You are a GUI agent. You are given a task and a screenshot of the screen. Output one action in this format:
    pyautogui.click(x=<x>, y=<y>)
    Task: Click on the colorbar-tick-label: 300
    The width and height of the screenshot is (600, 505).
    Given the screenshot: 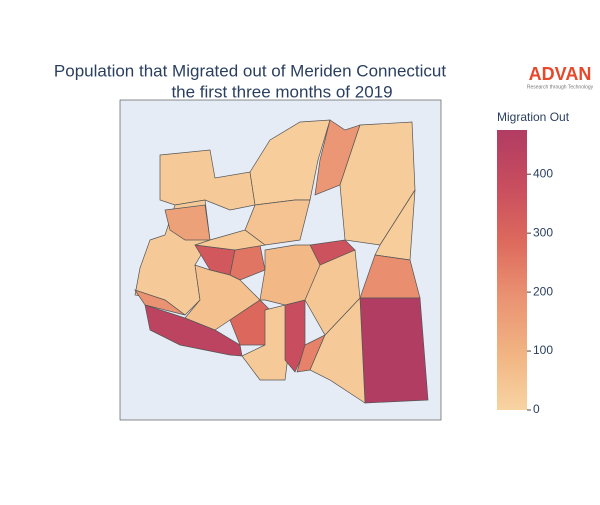 What is the action you would take?
    pyautogui.click(x=543, y=232)
    